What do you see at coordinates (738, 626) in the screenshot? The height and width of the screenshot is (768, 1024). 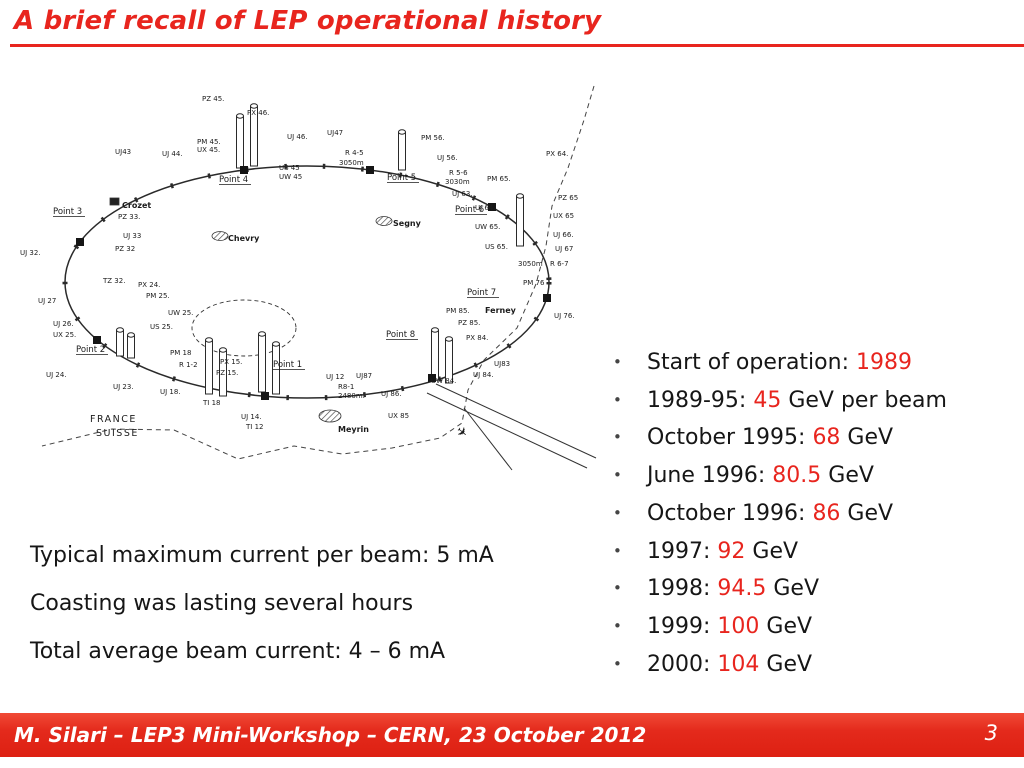 I see `history-item-value: 100` at bounding box center [738, 626].